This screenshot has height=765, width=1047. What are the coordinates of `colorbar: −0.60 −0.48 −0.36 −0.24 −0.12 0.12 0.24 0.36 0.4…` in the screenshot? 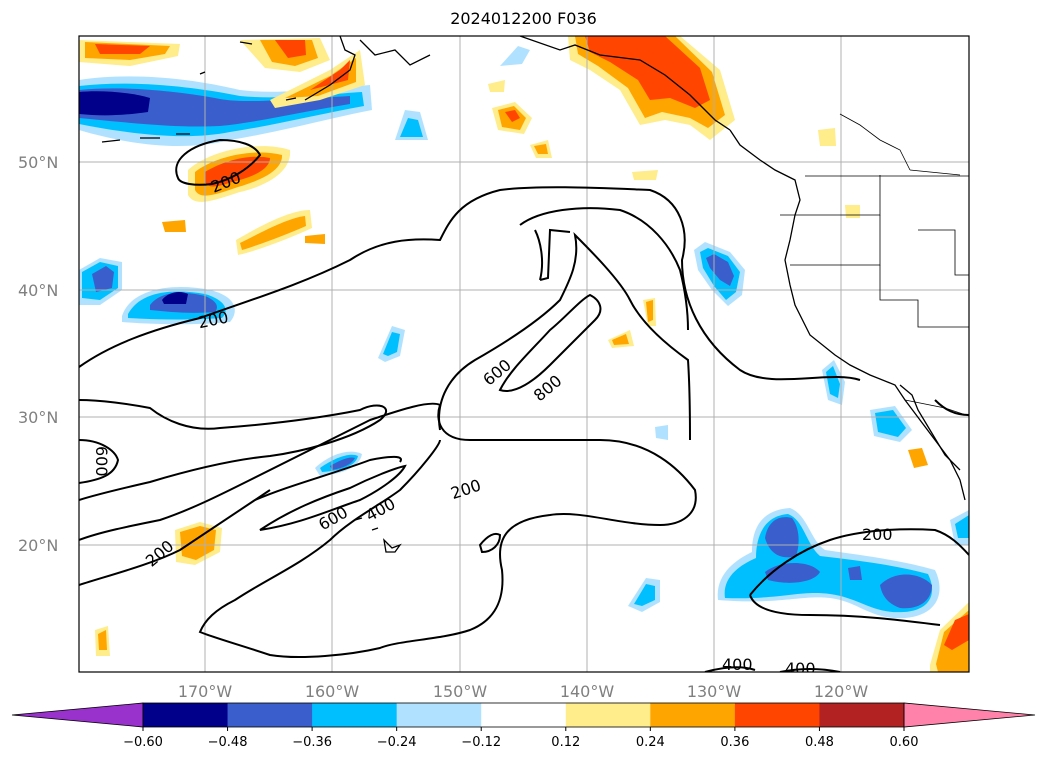 It's located at (523, 726).